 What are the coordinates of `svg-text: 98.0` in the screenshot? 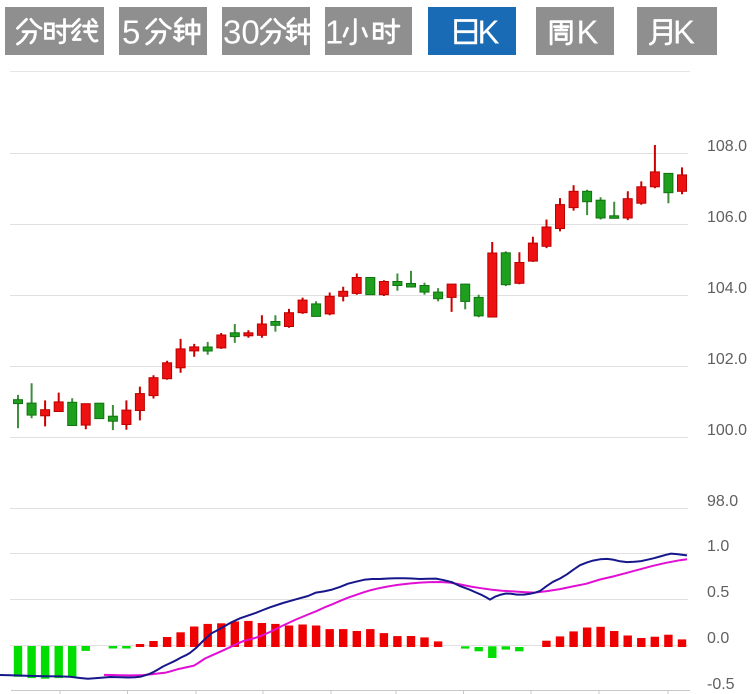 It's located at (722, 501).